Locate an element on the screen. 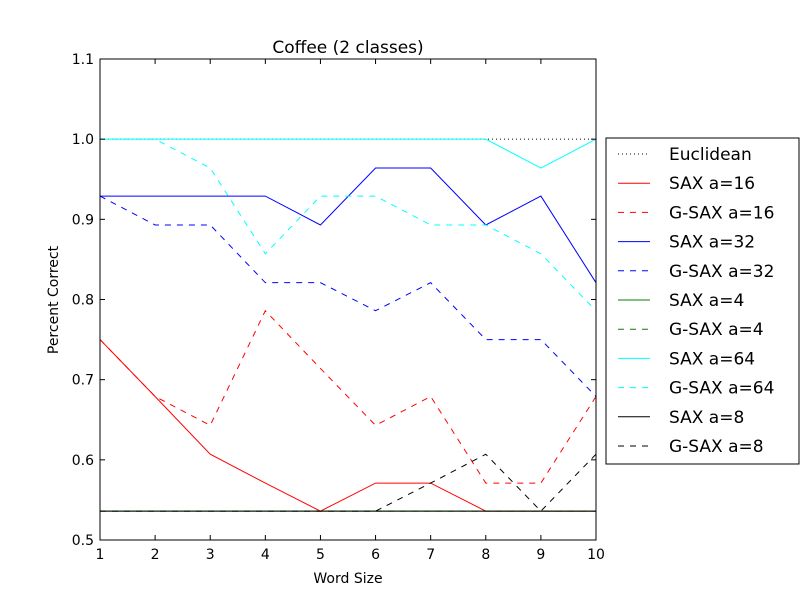  x-tick-label-3: 4 is located at coordinates (265, 555).